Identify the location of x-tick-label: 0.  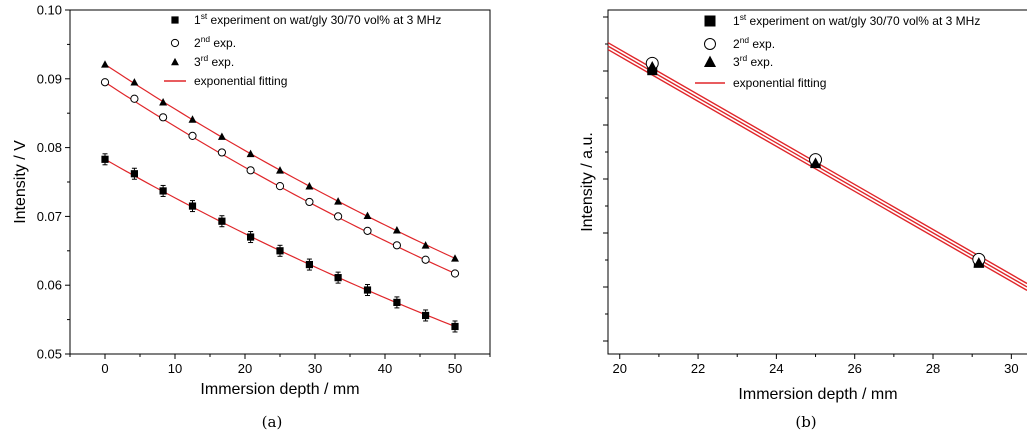
(104, 368).